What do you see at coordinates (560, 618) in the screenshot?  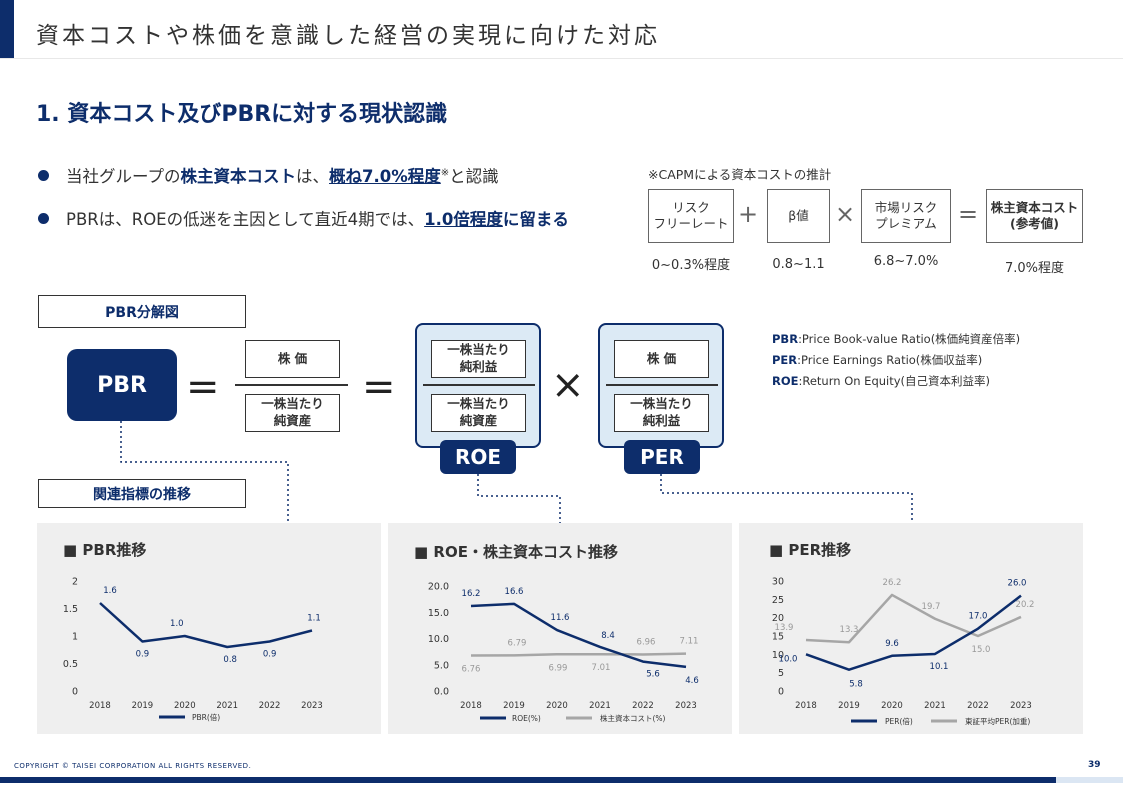 I see `data-label: 11.6` at bounding box center [560, 618].